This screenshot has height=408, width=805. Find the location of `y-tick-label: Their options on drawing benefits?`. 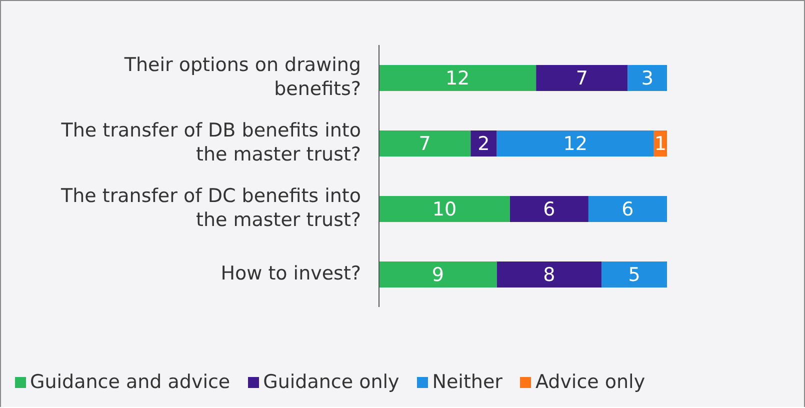

y-tick-label: Their options on drawing benefits? is located at coordinates (242, 77).